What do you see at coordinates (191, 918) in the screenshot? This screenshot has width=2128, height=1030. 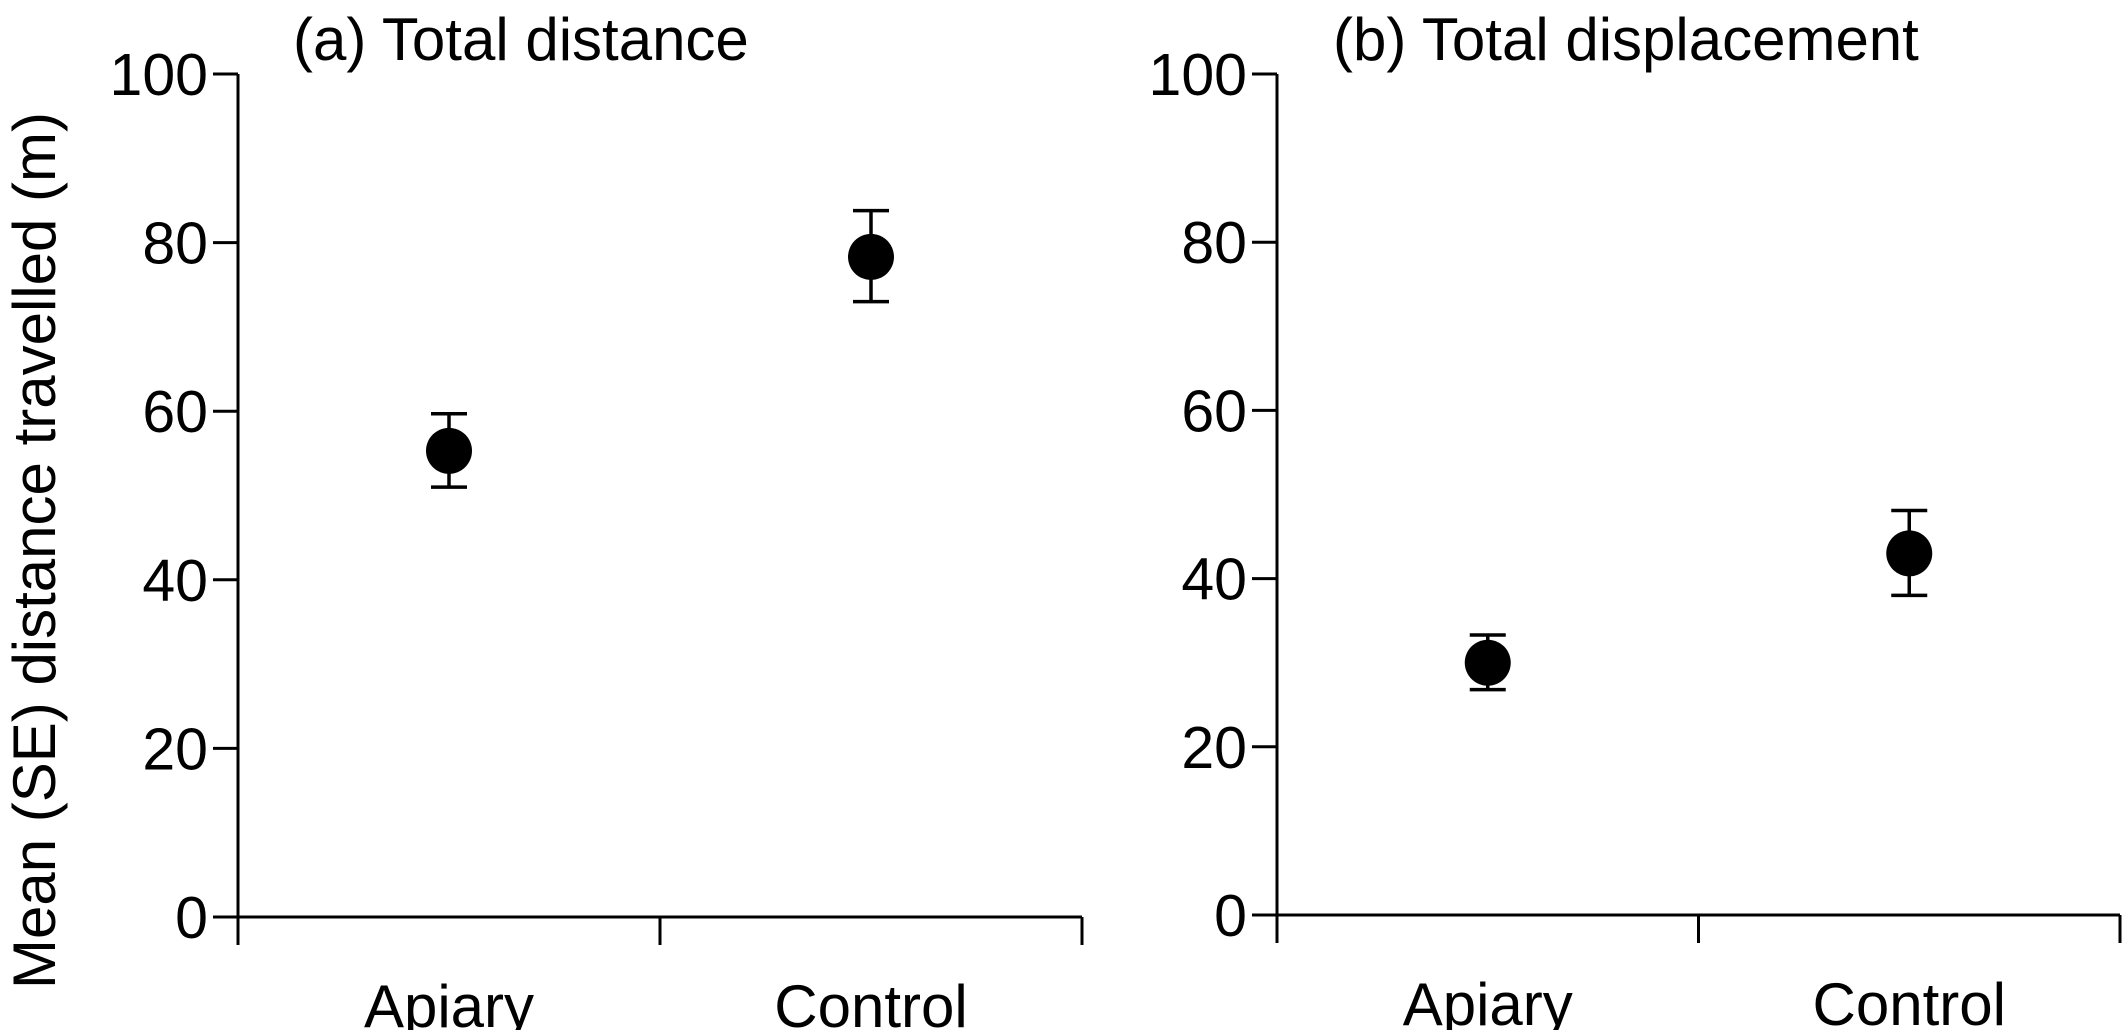 I see `panel-a-y-tick-label: 0` at bounding box center [191, 918].